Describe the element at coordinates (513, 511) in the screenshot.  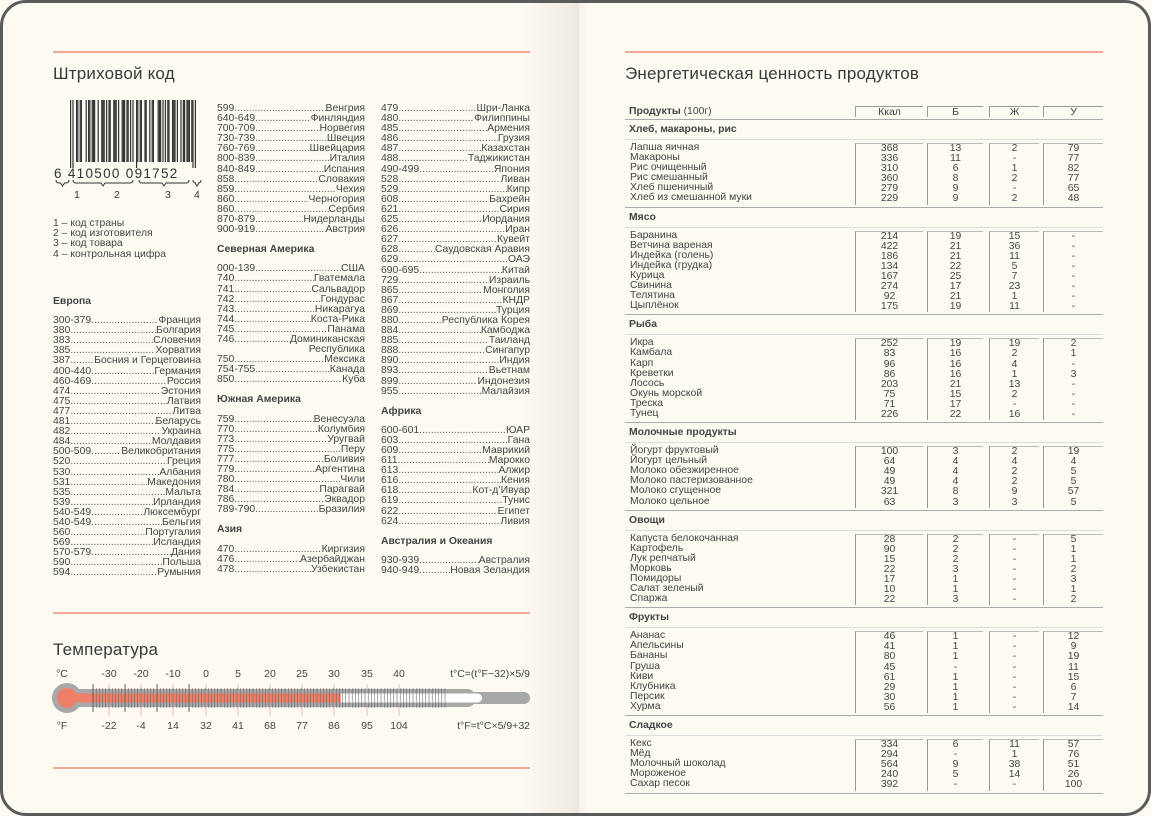
I see `country: Египет` at that location.